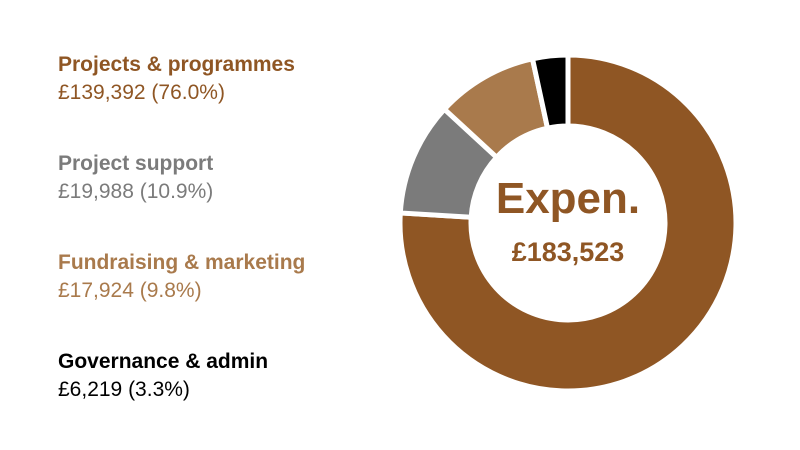 The width and height of the screenshot is (800, 450). Describe the element at coordinates (223, 299) in the screenshot. I see `legend-item-fundraising: Fundraising & marketing £17,924 (9.8%)` at that location.